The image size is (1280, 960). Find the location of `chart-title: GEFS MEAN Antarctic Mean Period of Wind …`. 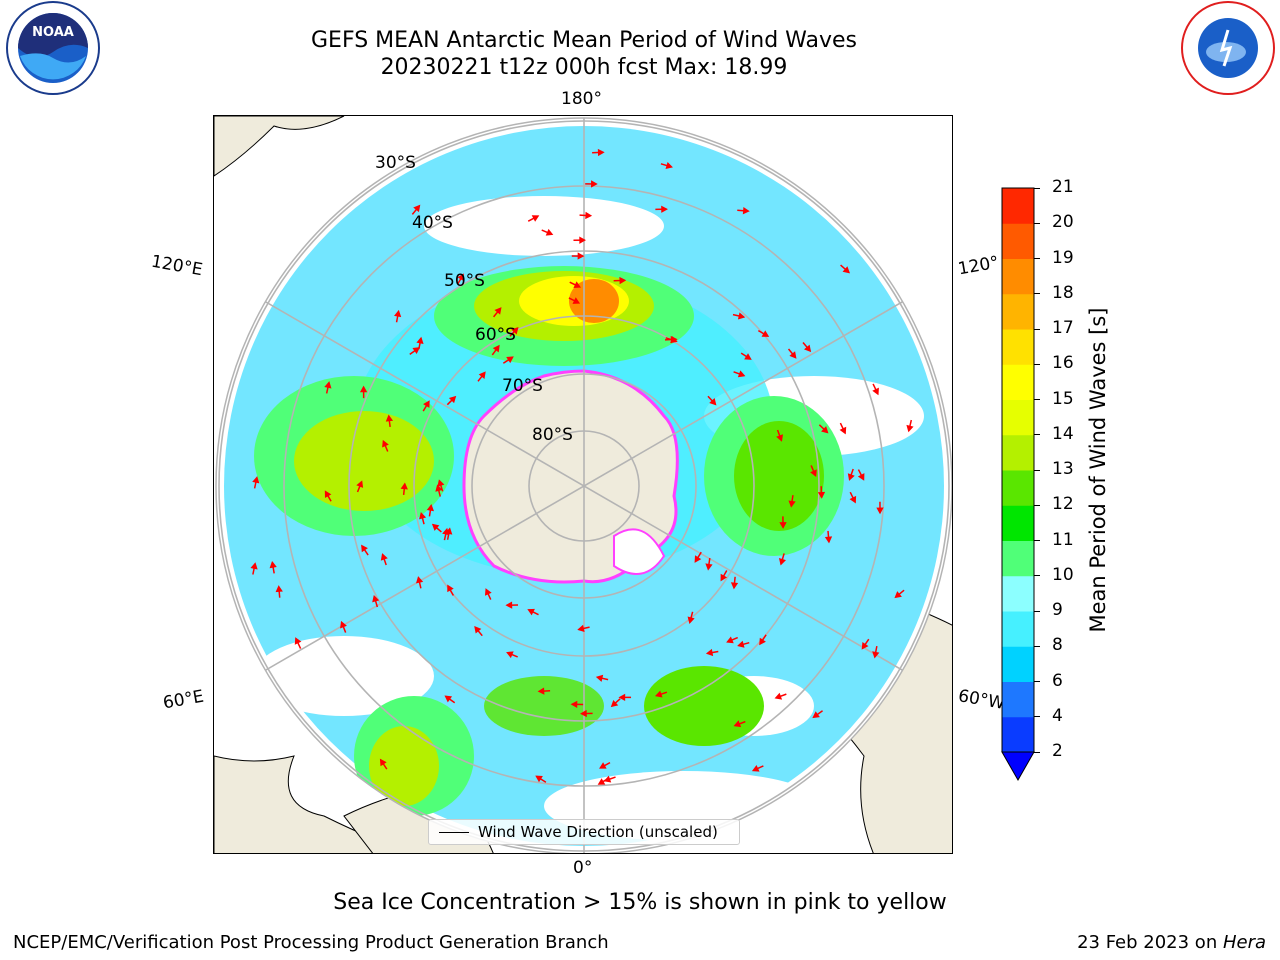

chart-title: GEFS MEAN Antarctic Mean Period of Wind … is located at coordinates (584, 40).